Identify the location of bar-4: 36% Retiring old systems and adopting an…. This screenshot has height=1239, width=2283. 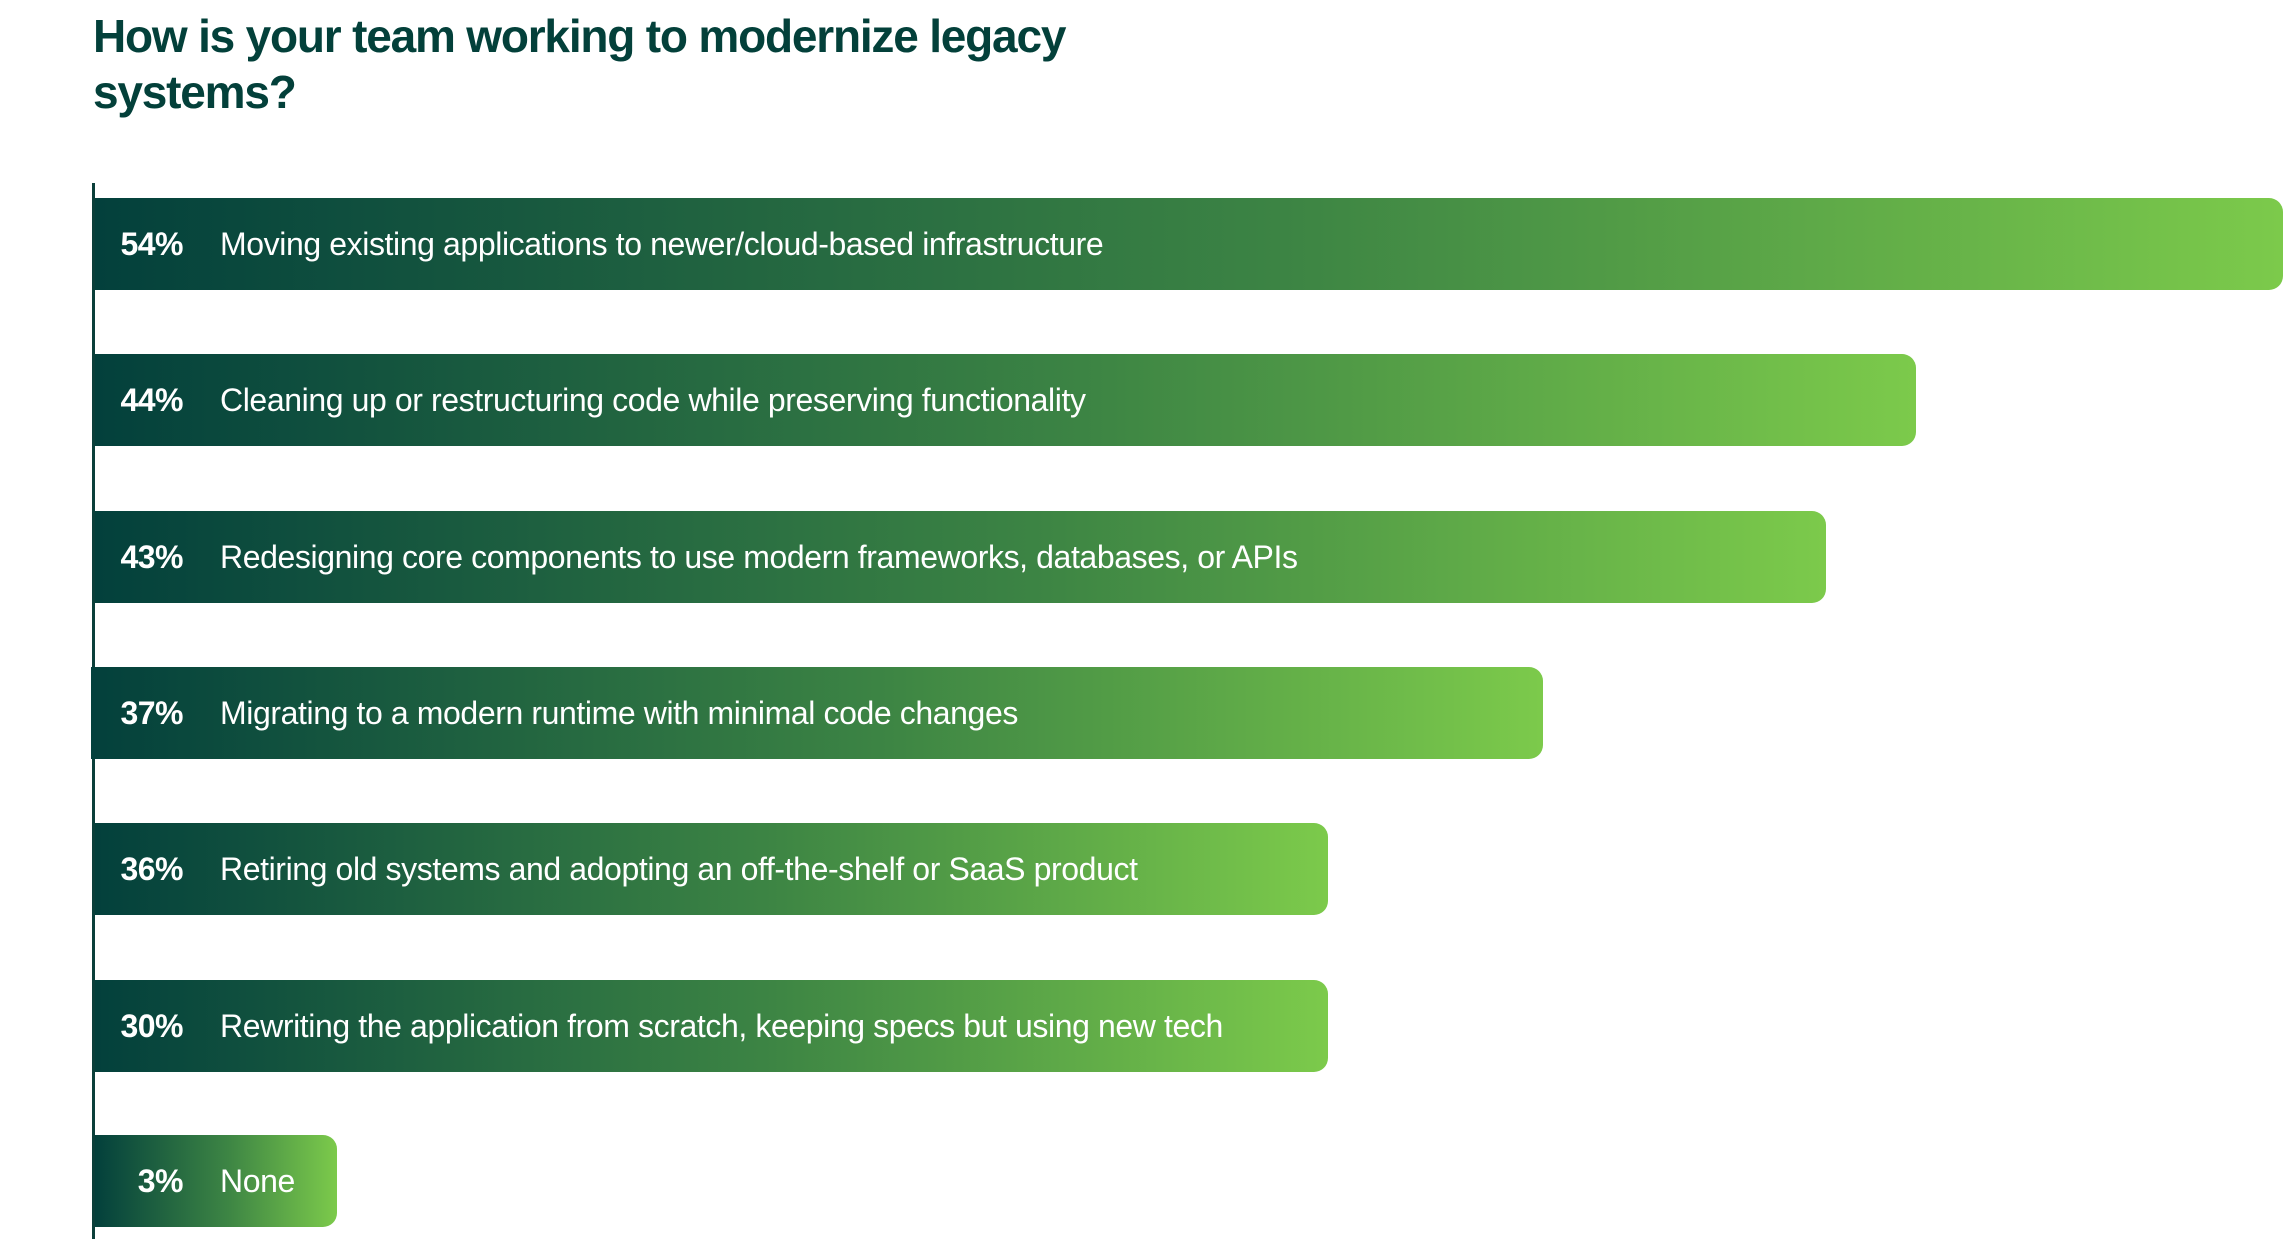
(711, 869).